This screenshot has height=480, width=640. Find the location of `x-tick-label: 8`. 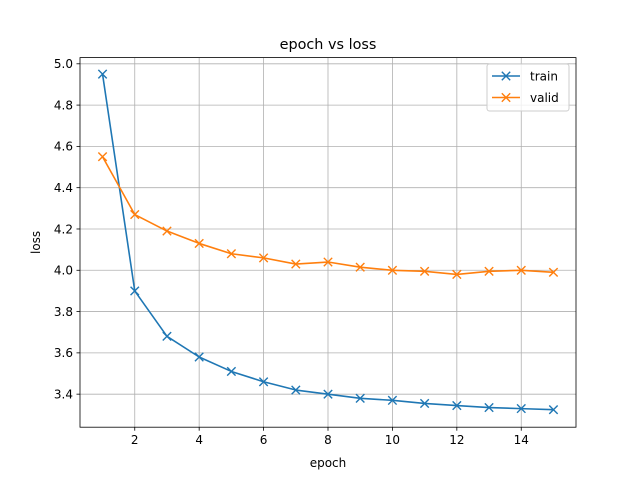

x-tick-label: 8 is located at coordinates (328, 440).